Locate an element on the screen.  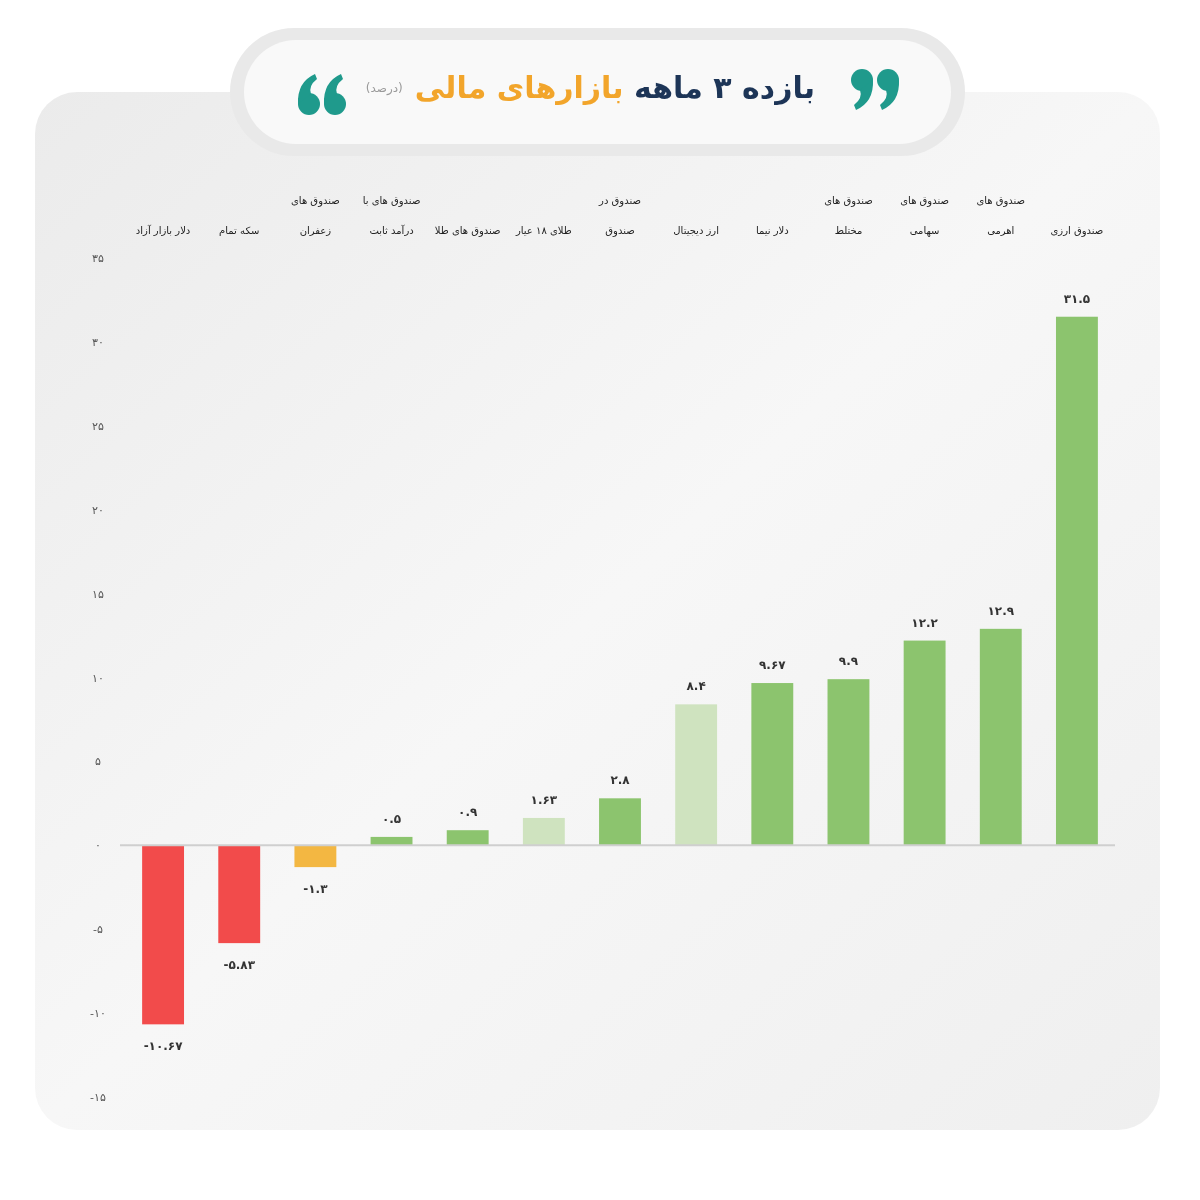
data-label: ۲.۸ is located at coordinates (620, 780).